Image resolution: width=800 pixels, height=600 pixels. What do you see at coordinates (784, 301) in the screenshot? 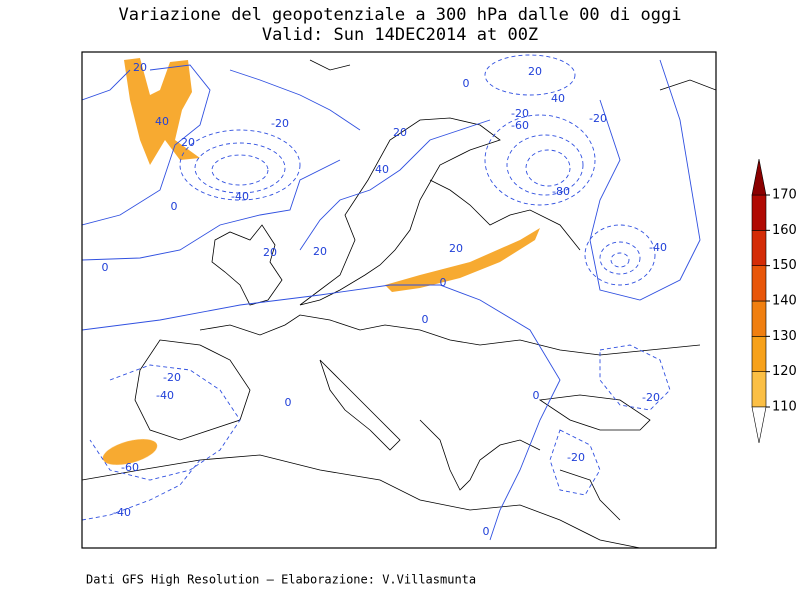
I see `colorbar-tick-label: 140` at bounding box center [784, 301].